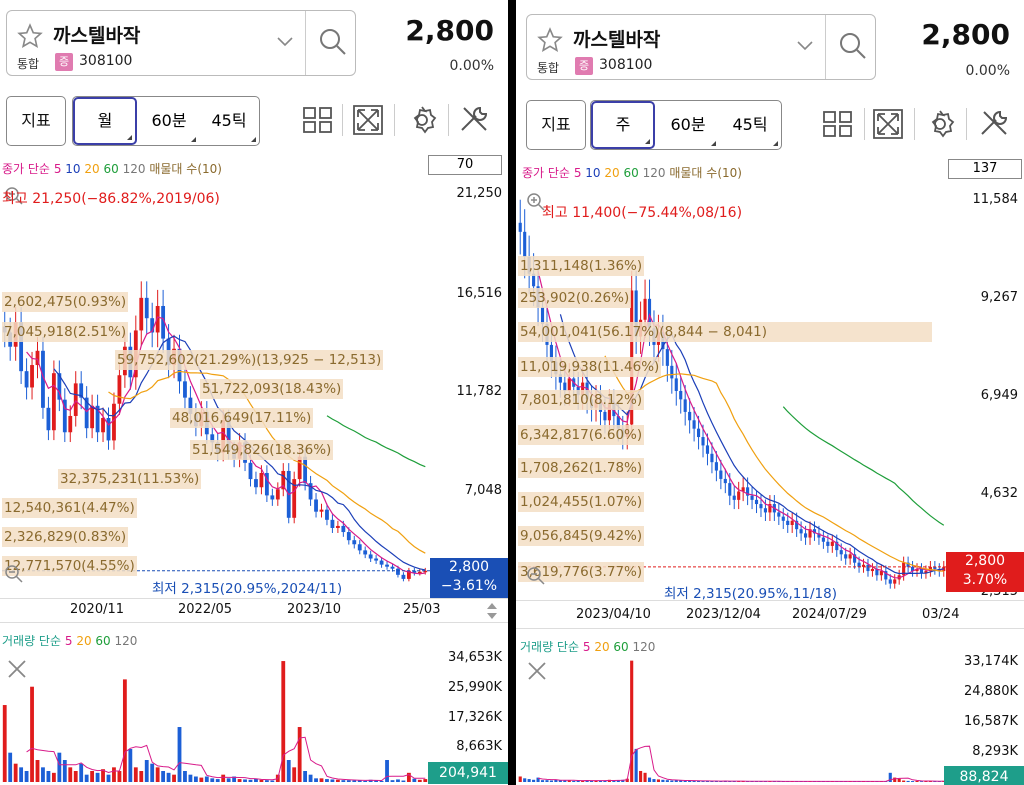  I want to click on current-price: 2,800, so click(449, 30).